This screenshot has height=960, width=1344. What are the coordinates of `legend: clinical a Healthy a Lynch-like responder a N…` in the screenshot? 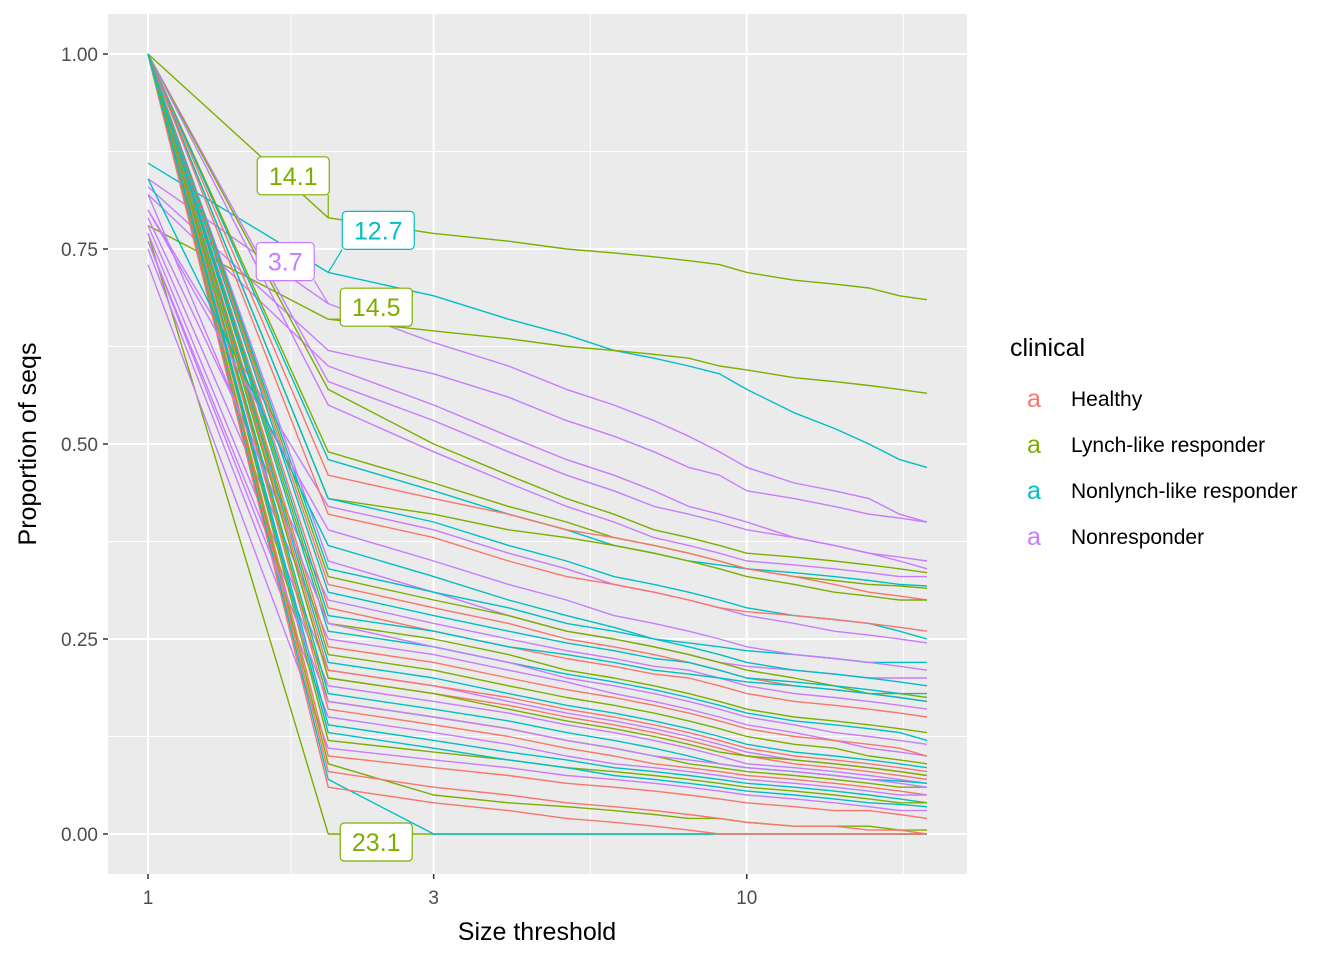 It's located at (1153, 442).